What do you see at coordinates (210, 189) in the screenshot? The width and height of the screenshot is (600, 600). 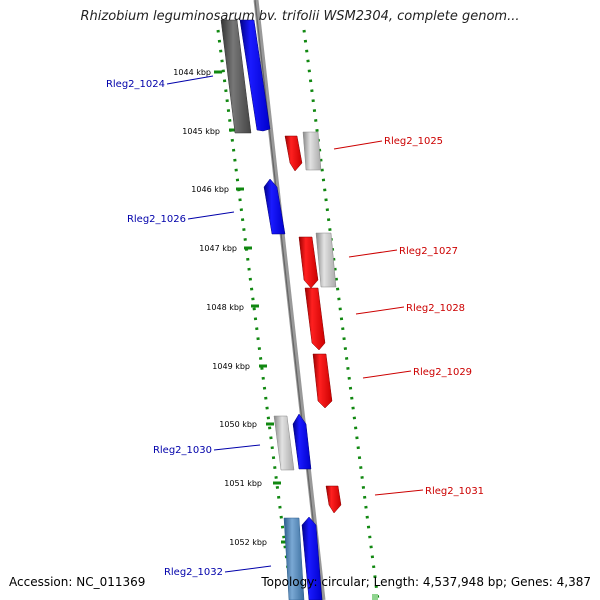 I see `tick-label-1046: 1046 kbp` at bounding box center [210, 189].